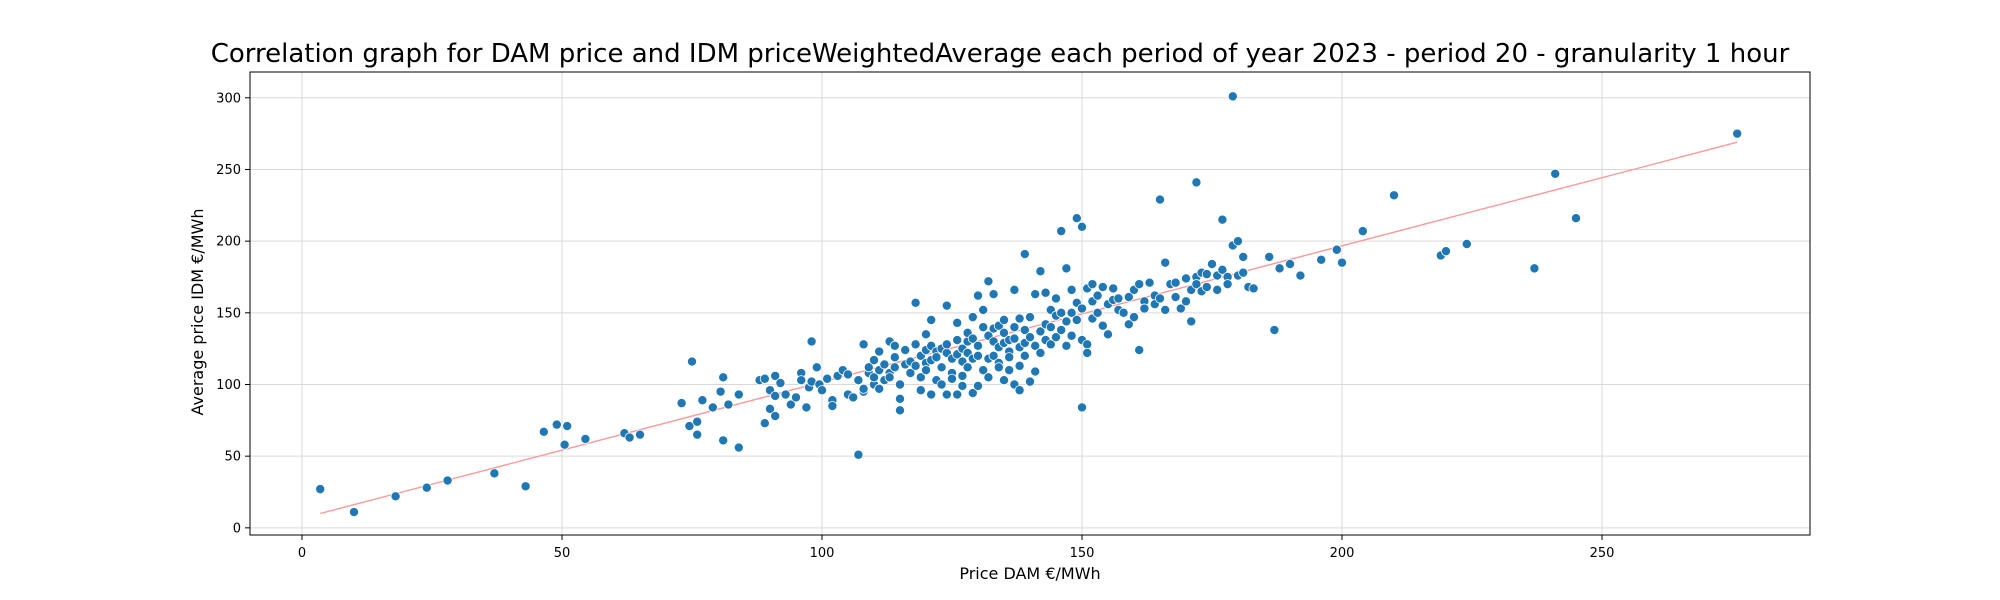  What do you see at coordinates (233, 313) in the screenshot?
I see `y-axis-ticks: 0 50 100 150 200 250 300` at bounding box center [233, 313].